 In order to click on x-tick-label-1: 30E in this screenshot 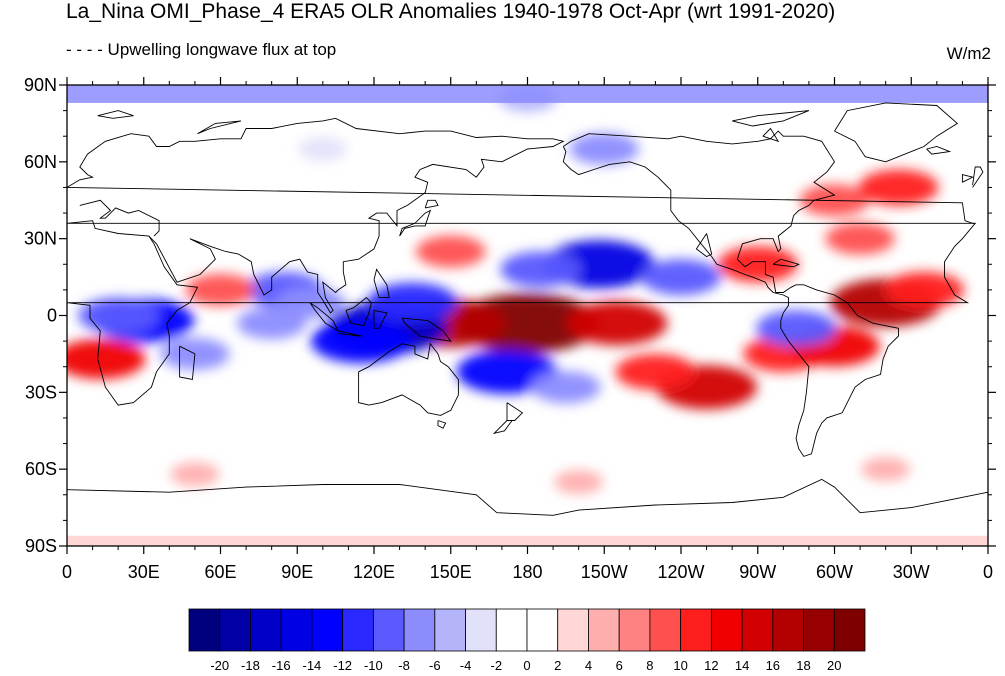, I will do `click(144, 572)`.